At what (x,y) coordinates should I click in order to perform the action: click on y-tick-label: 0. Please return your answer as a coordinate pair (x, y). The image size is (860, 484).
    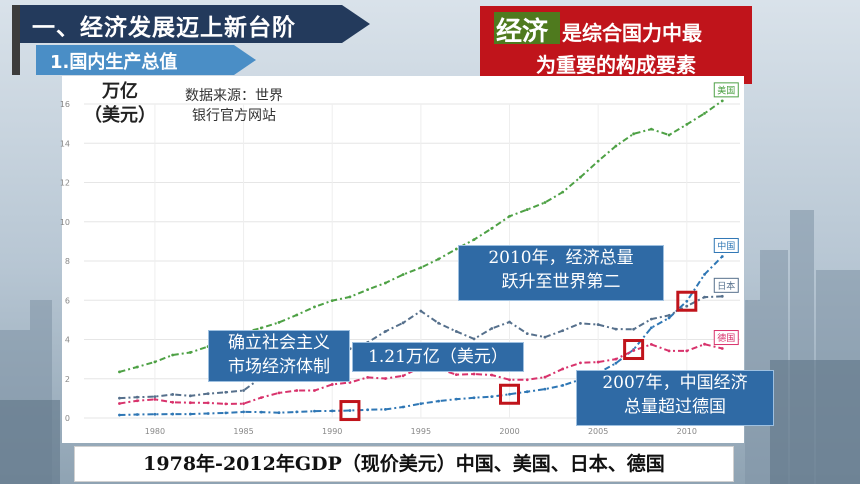
    Looking at the image, I should click on (67, 418).